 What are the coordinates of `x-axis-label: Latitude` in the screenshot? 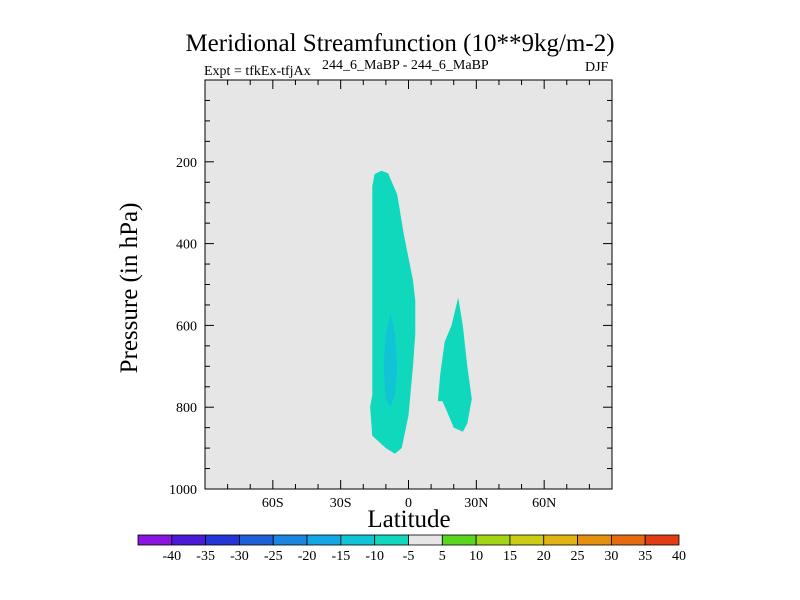 It's located at (409, 519).